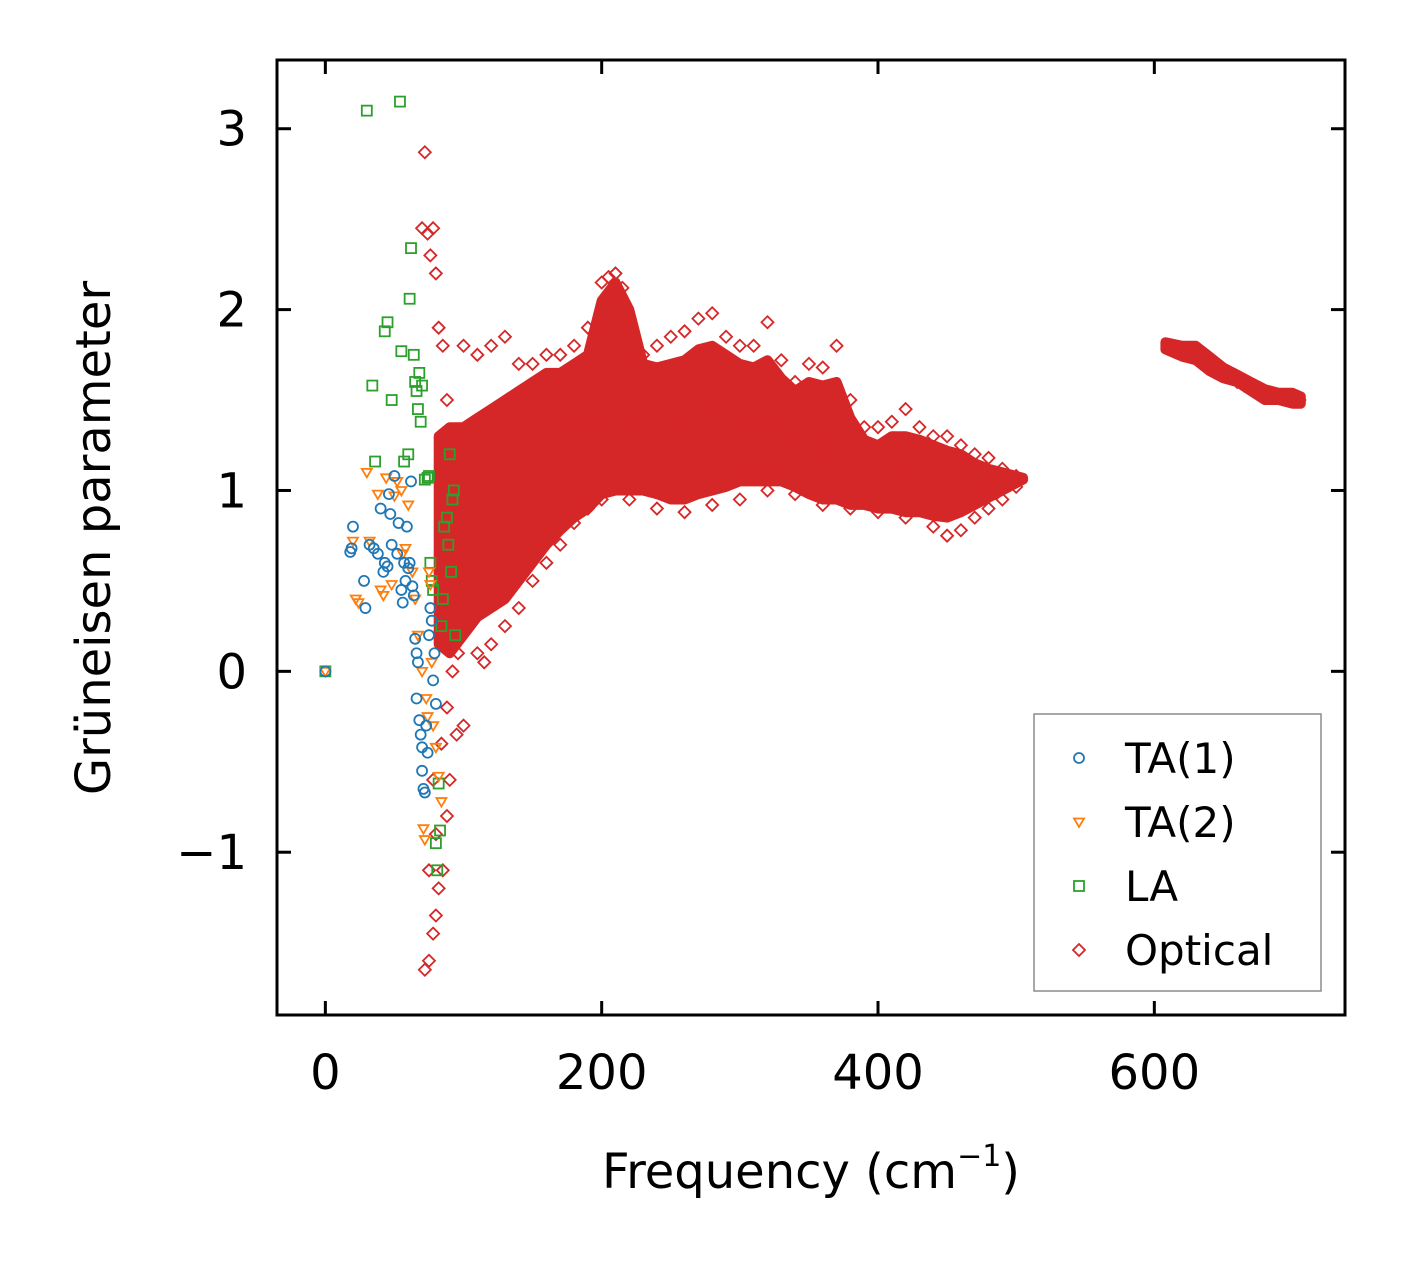  Describe the element at coordinates (1177, 852) in the screenshot. I see `legend-box` at that location.